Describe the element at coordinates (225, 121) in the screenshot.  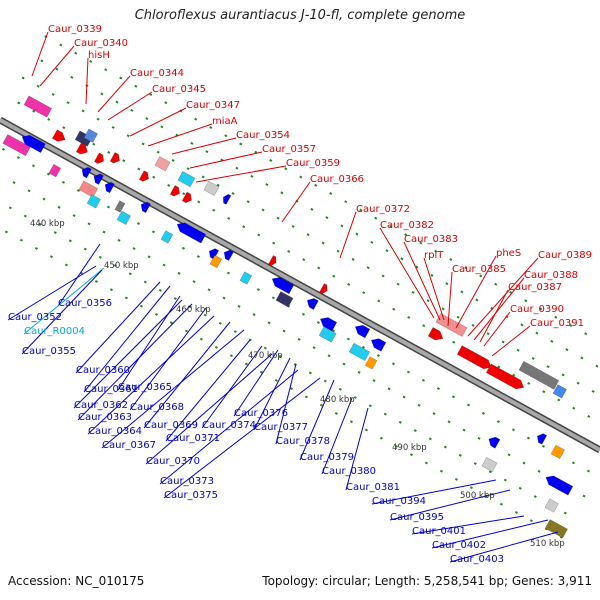
I see `gene-label-miaA: miaA` at that location.